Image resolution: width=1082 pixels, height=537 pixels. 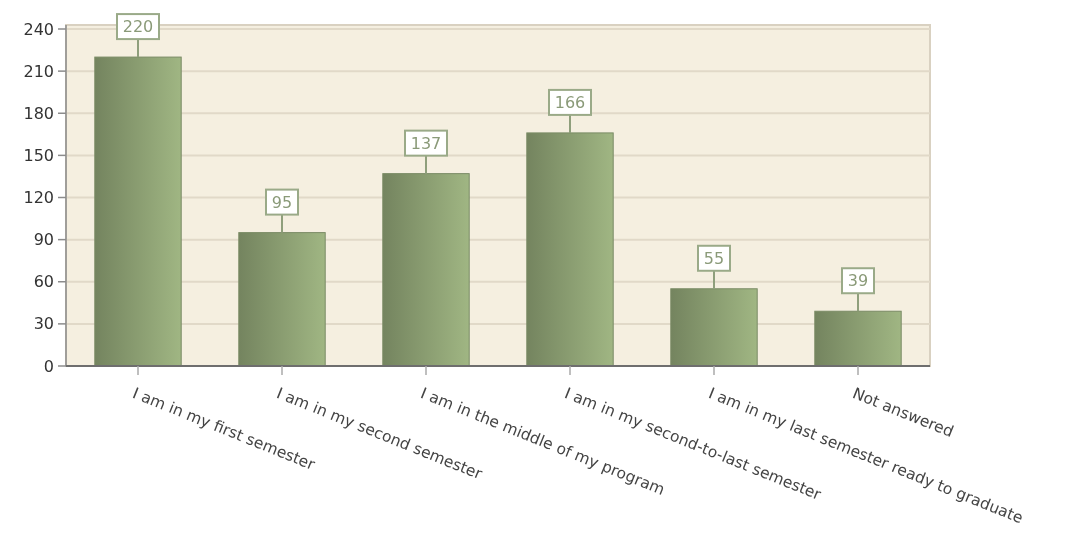 What do you see at coordinates (38, 155) in the screenshot?
I see `y-tick-label: 150` at bounding box center [38, 155].